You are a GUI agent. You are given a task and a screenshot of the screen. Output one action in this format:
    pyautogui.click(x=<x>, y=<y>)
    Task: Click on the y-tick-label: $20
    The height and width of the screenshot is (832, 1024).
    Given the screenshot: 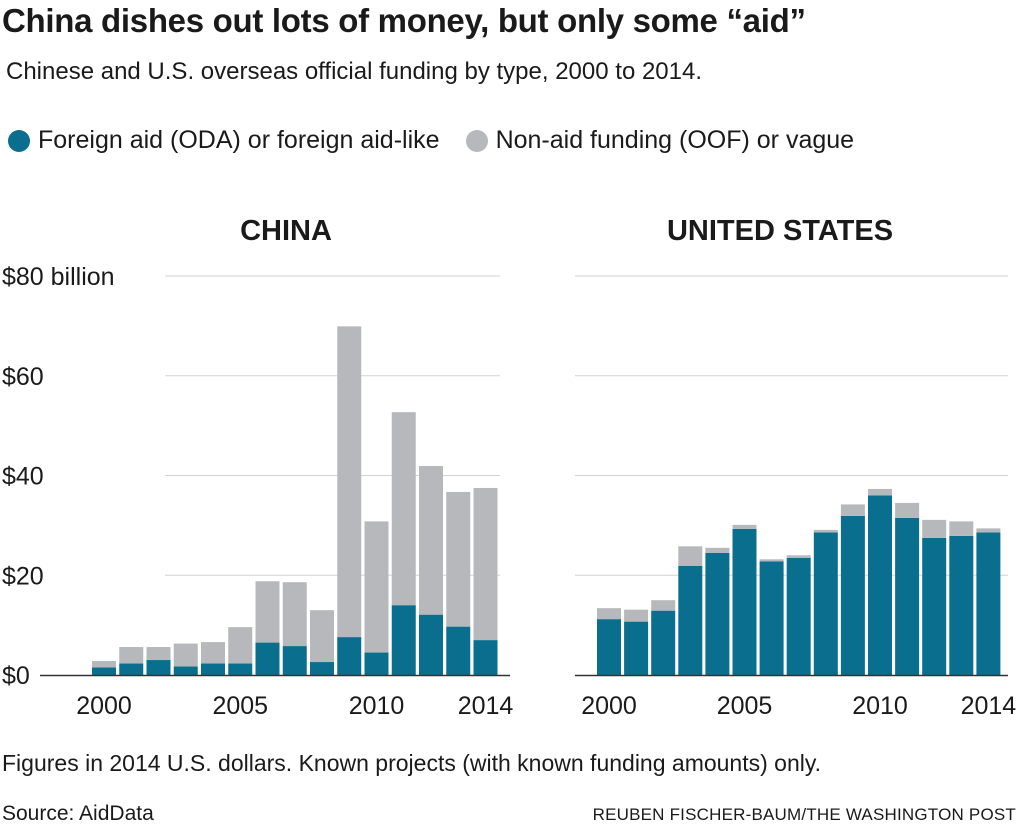 What is the action you would take?
    pyautogui.click(x=23, y=576)
    